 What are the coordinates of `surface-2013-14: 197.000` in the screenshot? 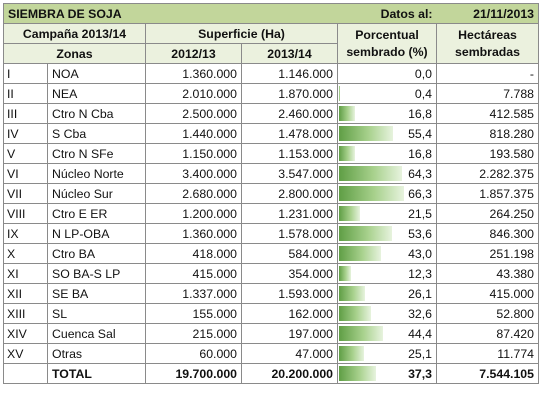 It's located at (289, 333).